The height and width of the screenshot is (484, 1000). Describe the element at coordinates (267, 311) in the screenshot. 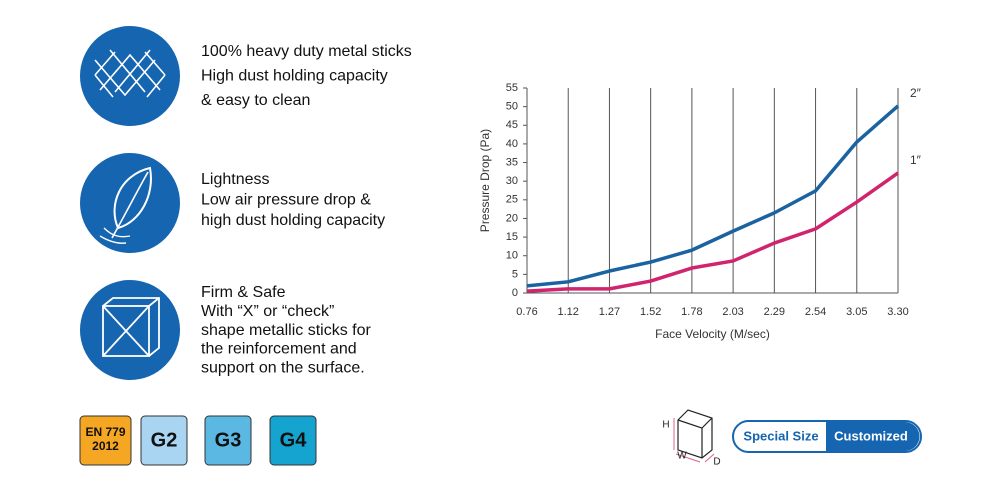

I see `feature-text: With “X” or “check”` at that location.